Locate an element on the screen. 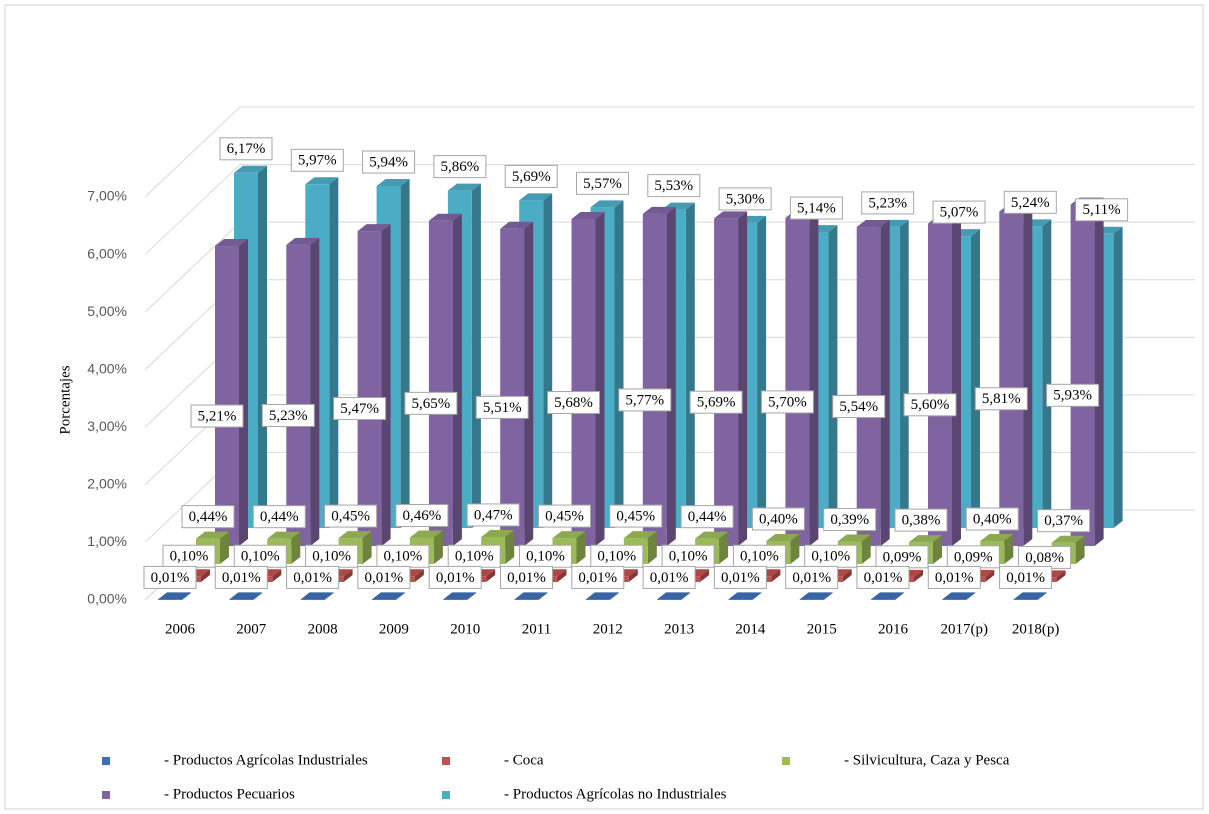 This screenshot has height=814, width=1209. y-tick-label: 1,00% is located at coordinates (107, 541).